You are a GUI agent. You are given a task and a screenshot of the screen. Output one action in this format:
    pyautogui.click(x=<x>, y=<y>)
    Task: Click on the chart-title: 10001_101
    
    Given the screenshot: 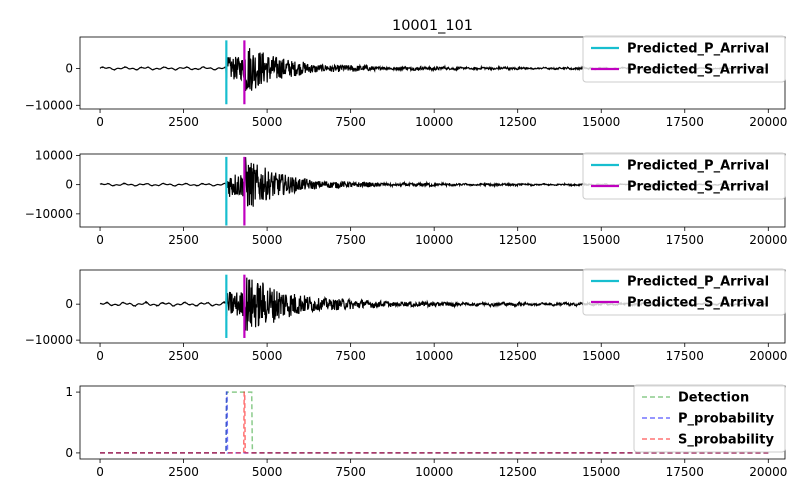 What is the action you would take?
    pyautogui.click(x=432, y=26)
    